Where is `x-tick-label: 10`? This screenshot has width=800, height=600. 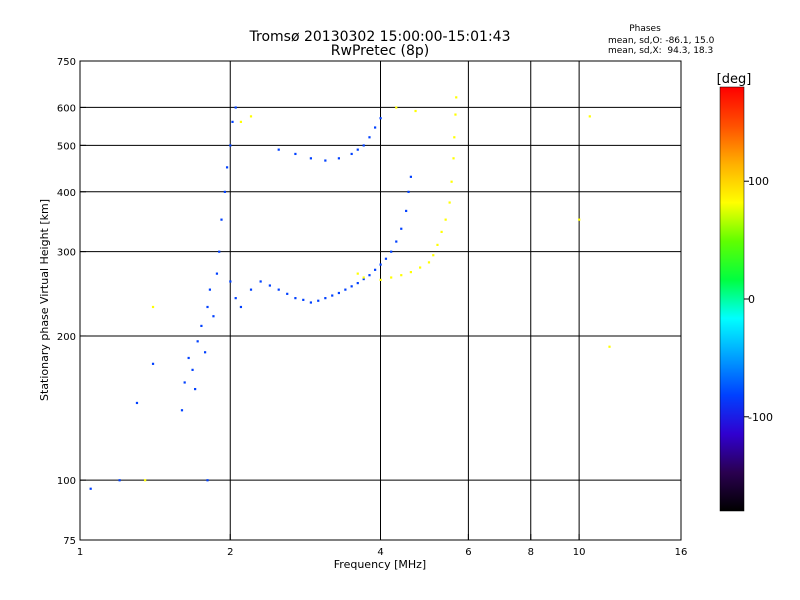 x-tick-label: 10 is located at coordinates (579, 552).